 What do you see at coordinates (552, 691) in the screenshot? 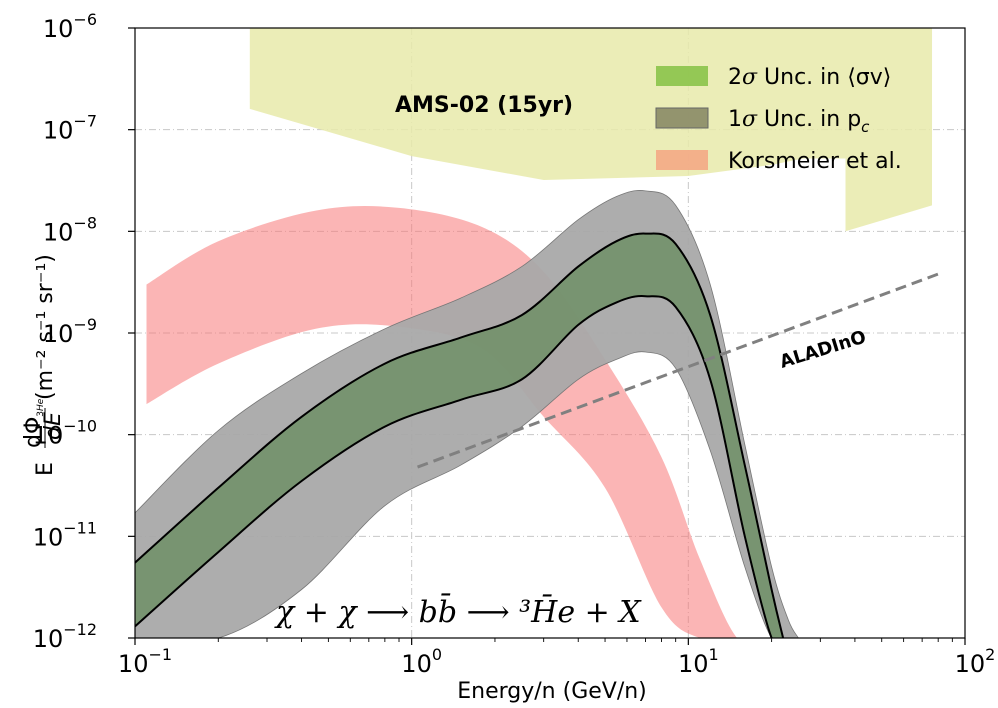
I see `x-axis-label: Energy/n (GeV/n)` at bounding box center [552, 691].